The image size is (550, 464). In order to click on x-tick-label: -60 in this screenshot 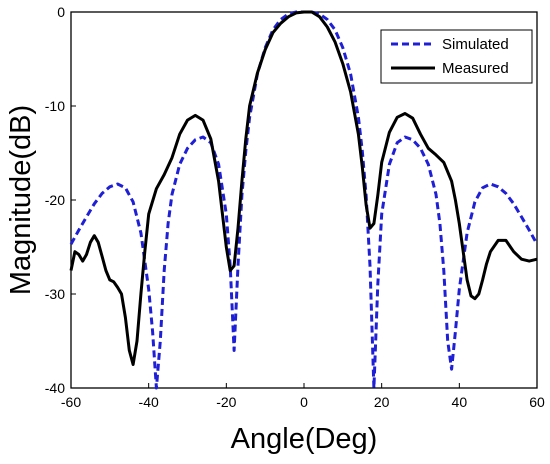, I will do `click(71, 402)`.